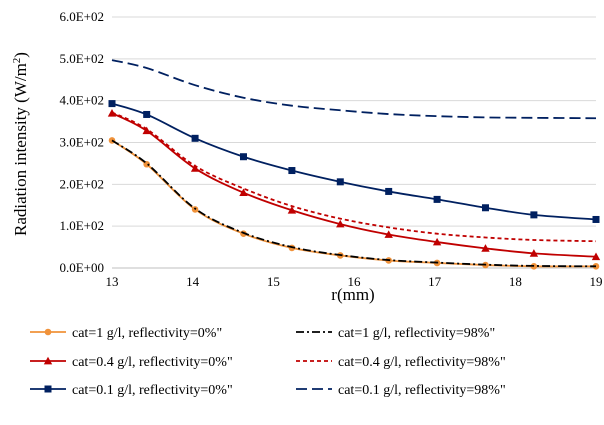 The height and width of the screenshot is (425, 604). I want to click on legend-item: cat=0.1 g/l, reflectivity=98%", so click(401, 390).